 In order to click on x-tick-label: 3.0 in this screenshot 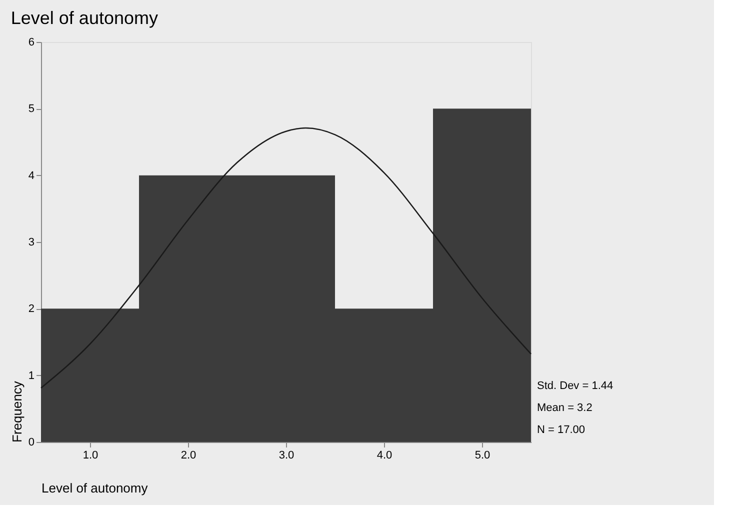, I will do `click(286, 456)`.